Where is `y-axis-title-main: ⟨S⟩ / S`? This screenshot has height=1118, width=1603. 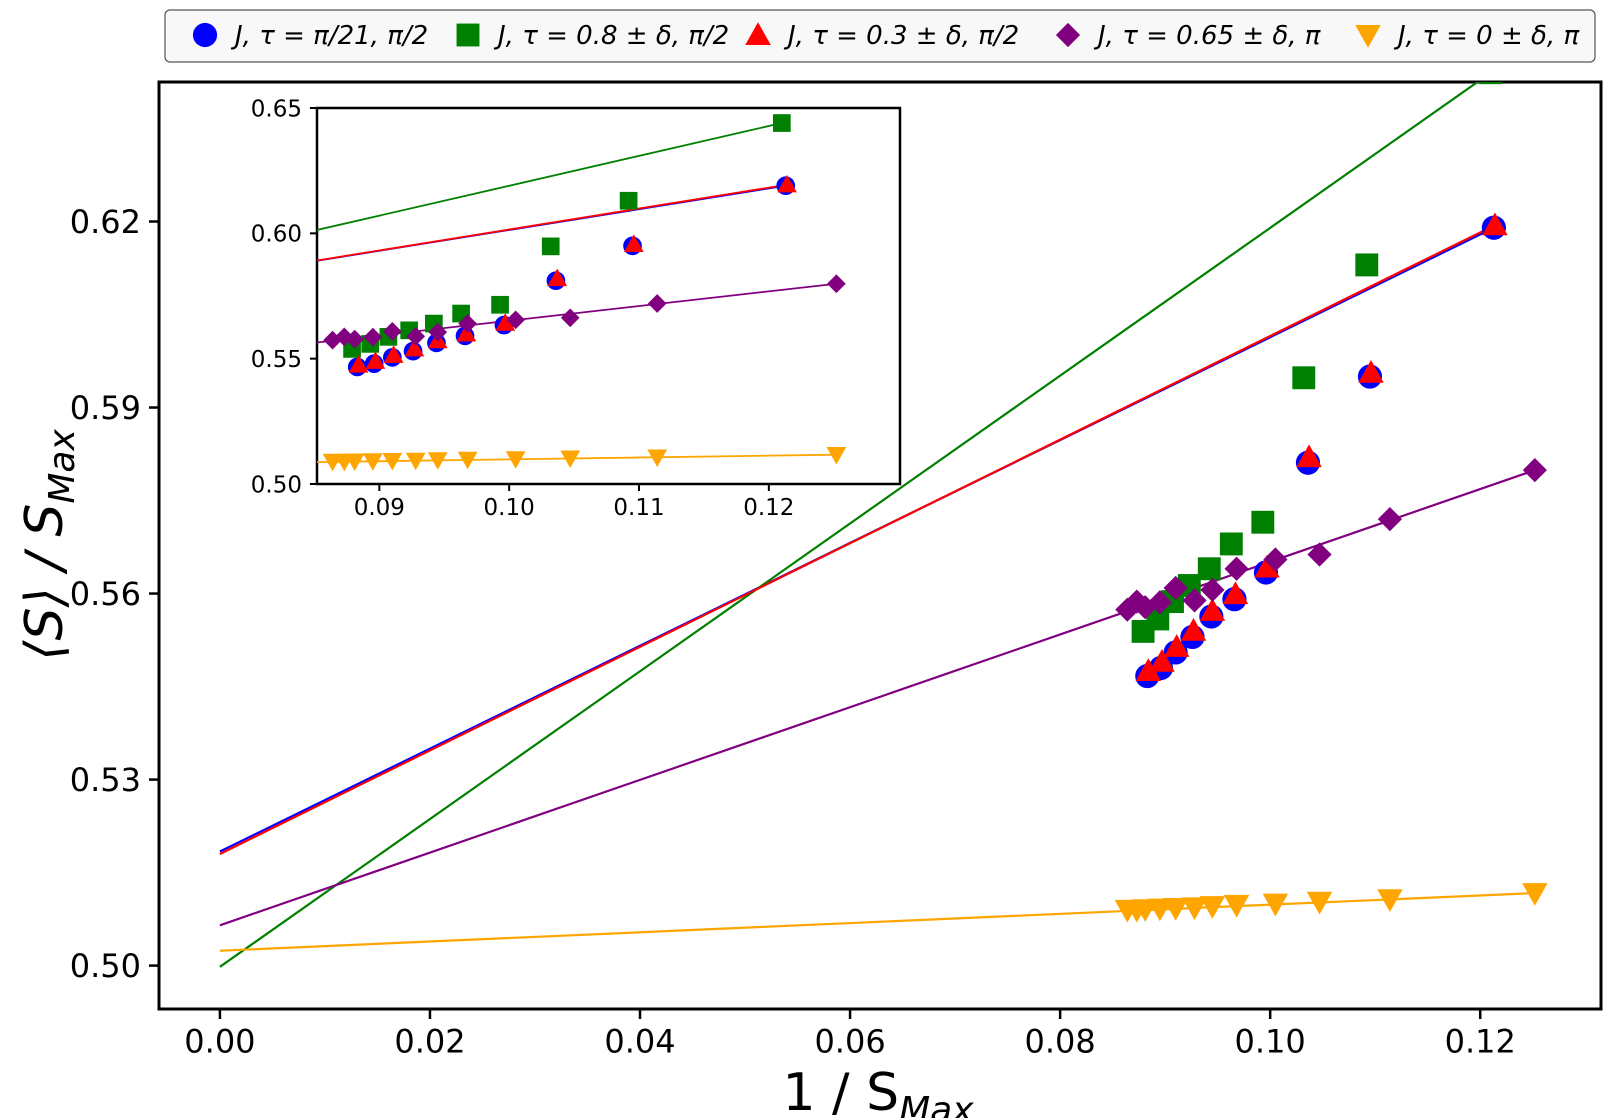 y-axis-title-main: ⟨S⟩ / S is located at coordinates (45, 582).